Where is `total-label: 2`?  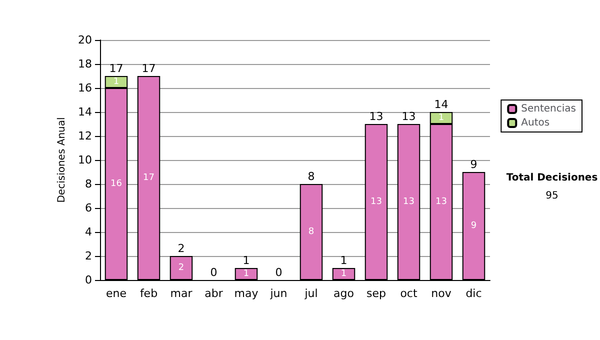 total-label: 2 is located at coordinates (181, 248).